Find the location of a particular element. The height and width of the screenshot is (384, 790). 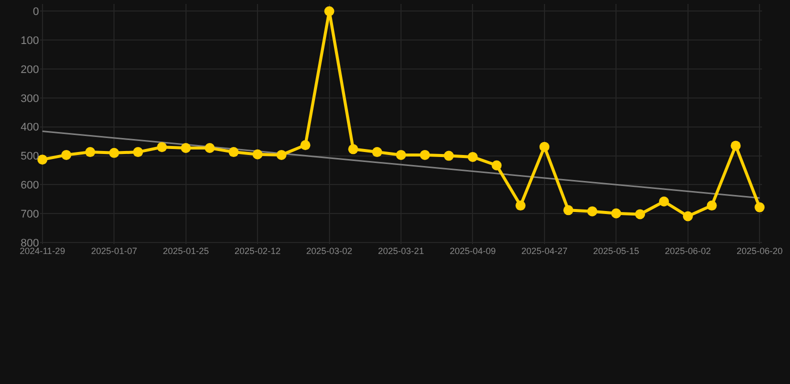

x-tick-label: 2025-06-20 is located at coordinates (759, 251).